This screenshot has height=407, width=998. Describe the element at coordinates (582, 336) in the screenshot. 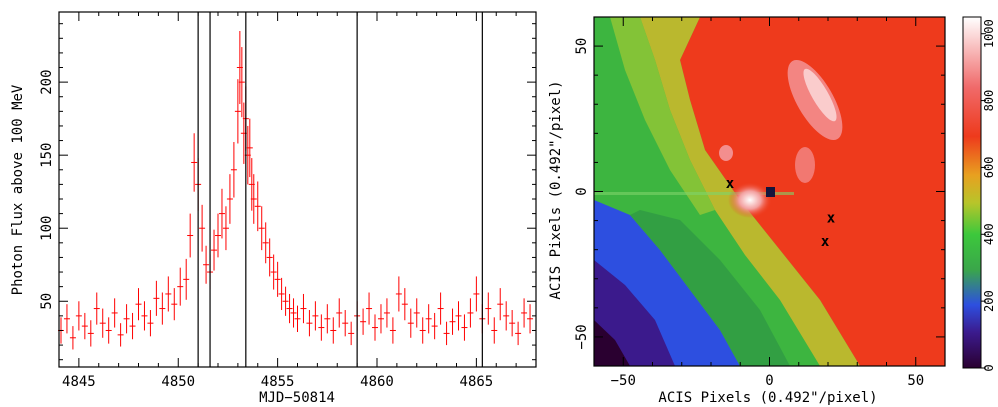

I see `y-tick-label: −50` at that location.